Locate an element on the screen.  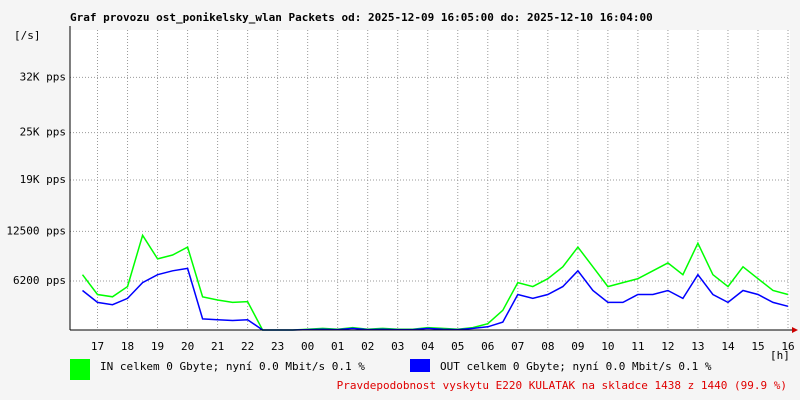
x-tick-label: 01 is located at coordinates (337, 346).